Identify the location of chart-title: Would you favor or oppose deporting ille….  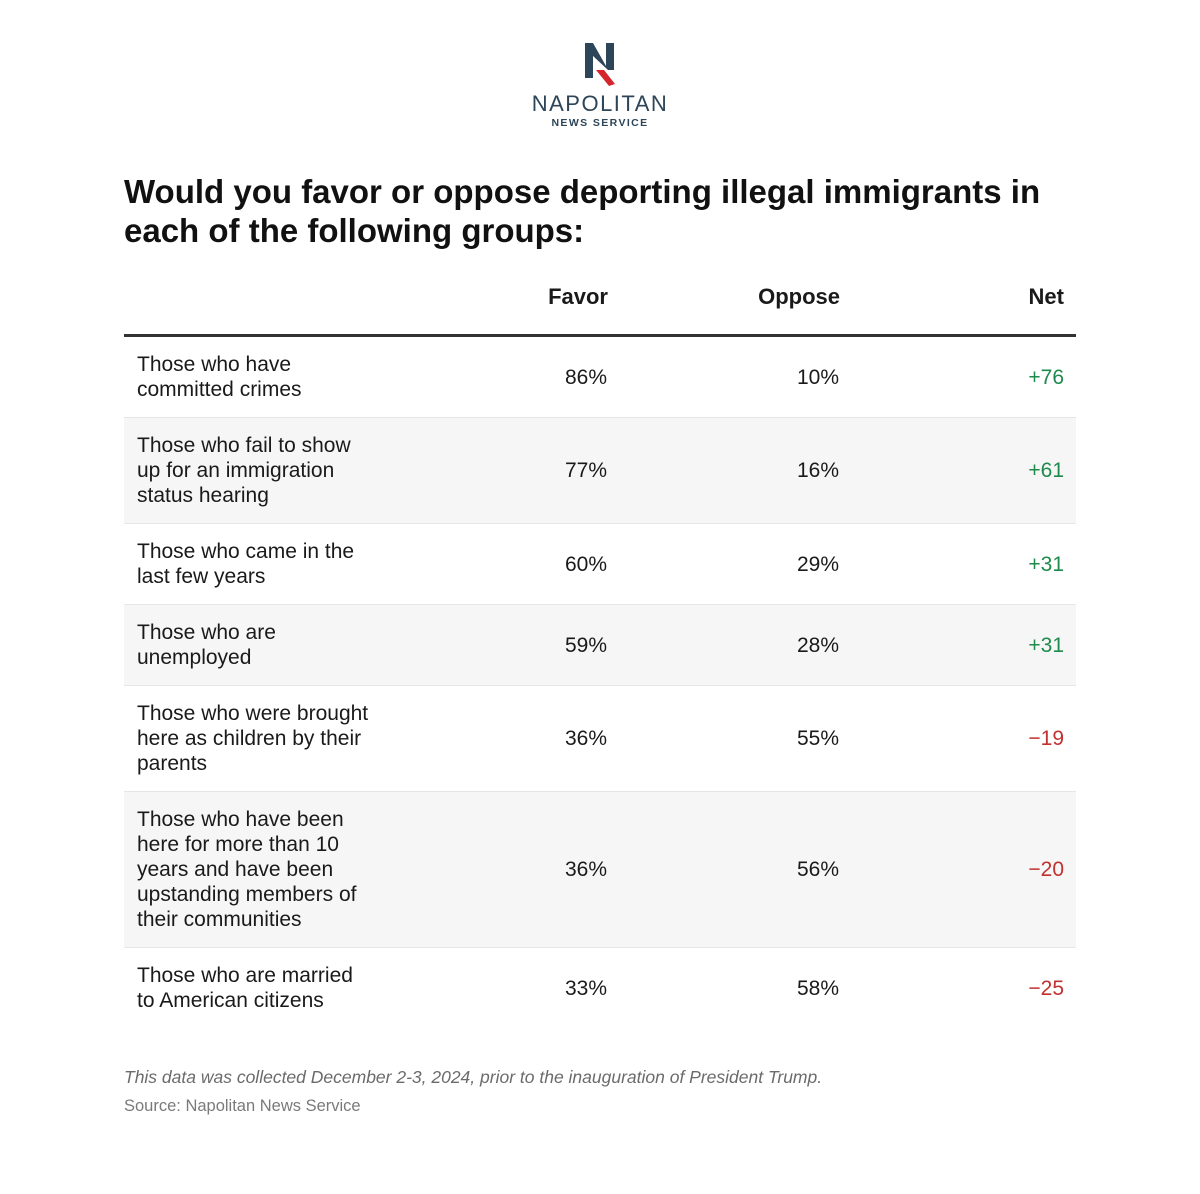
(582, 211).